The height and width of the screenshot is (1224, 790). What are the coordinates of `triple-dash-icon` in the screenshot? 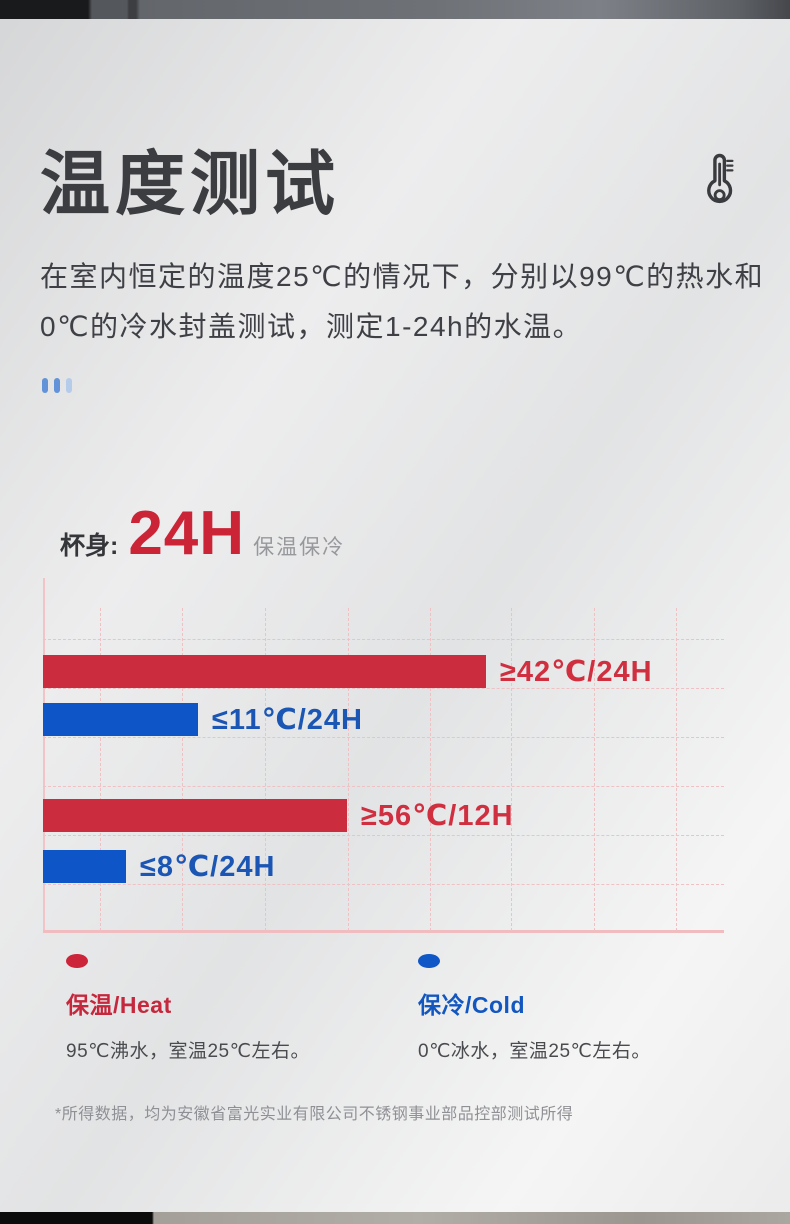 It's located at (57, 385).